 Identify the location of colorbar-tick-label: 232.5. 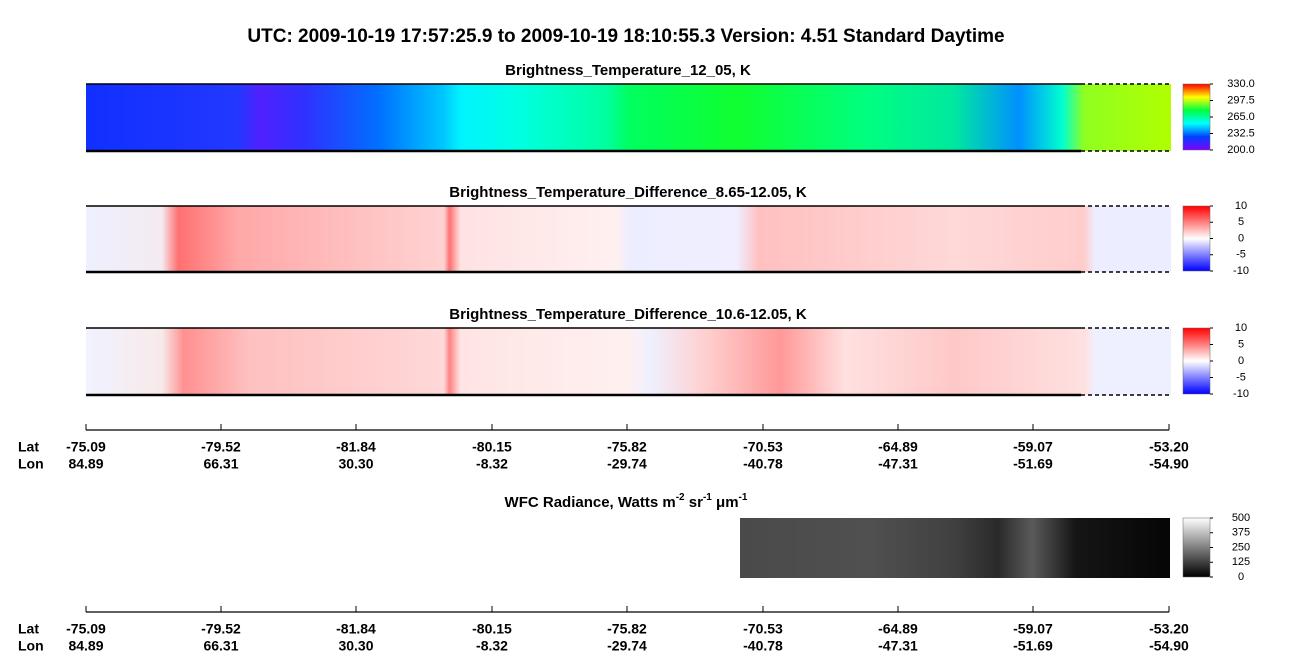
(1241, 133).